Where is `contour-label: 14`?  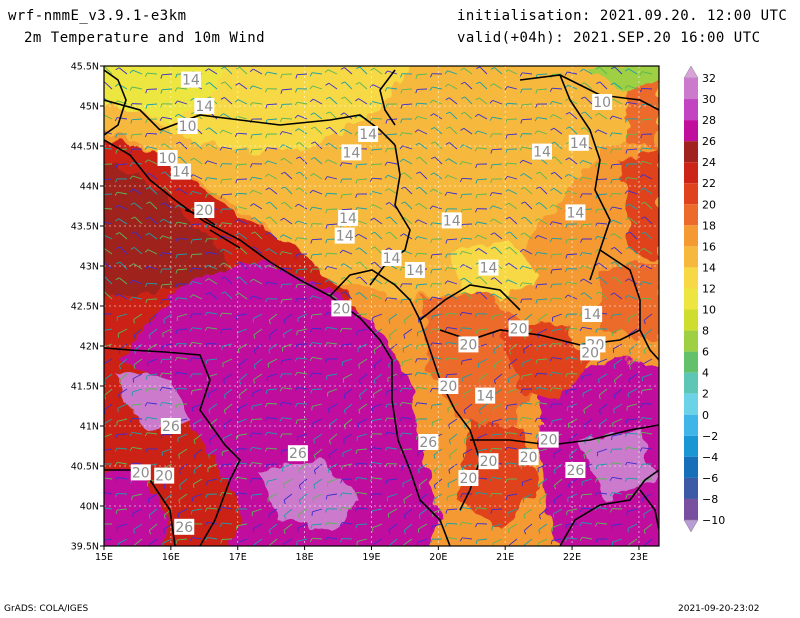 contour-label: 14 is located at coordinates (204, 107).